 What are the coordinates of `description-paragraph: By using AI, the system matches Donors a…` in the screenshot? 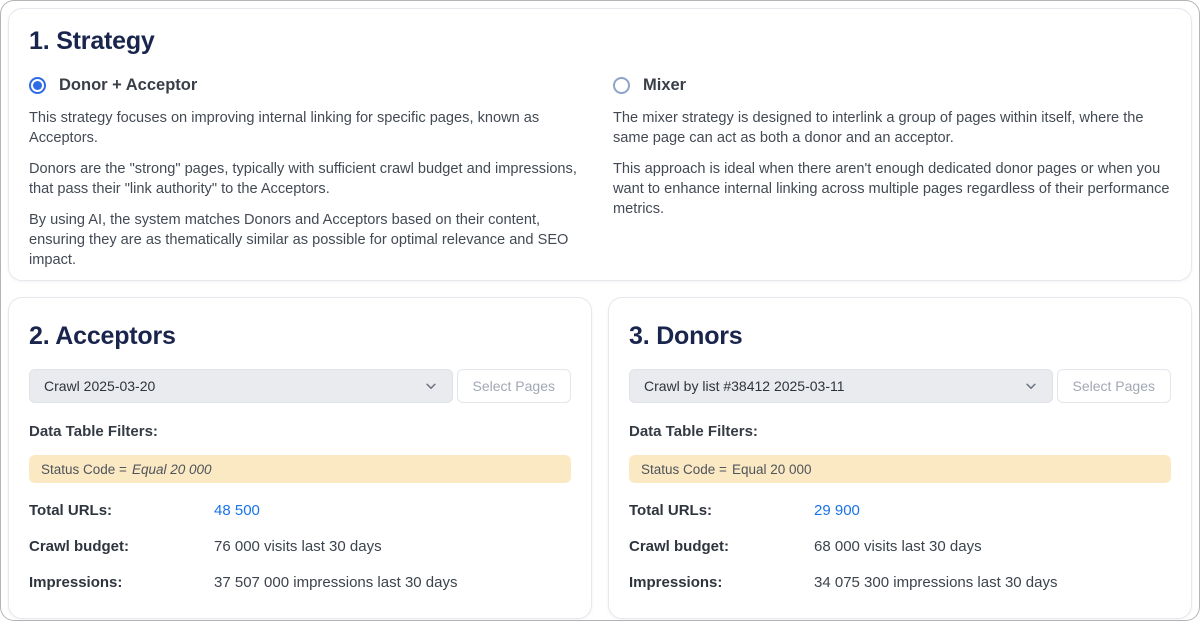 It's located at (299, 240).